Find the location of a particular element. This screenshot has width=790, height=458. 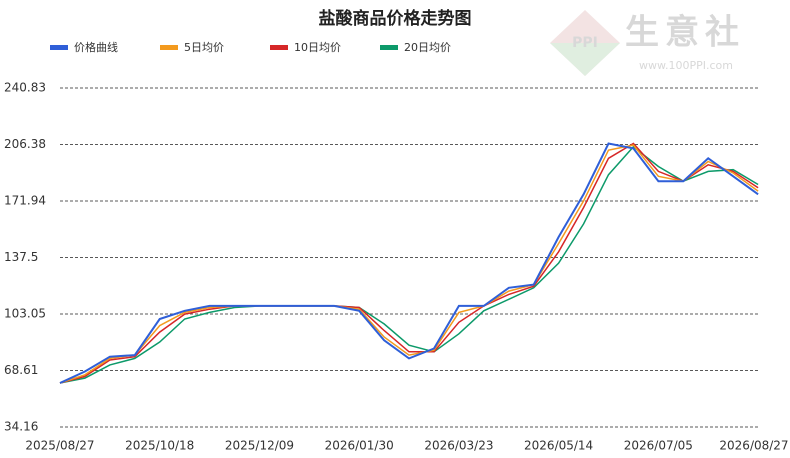

x-tick-label: 2026/07/05 is located at coordinates (658, 446).